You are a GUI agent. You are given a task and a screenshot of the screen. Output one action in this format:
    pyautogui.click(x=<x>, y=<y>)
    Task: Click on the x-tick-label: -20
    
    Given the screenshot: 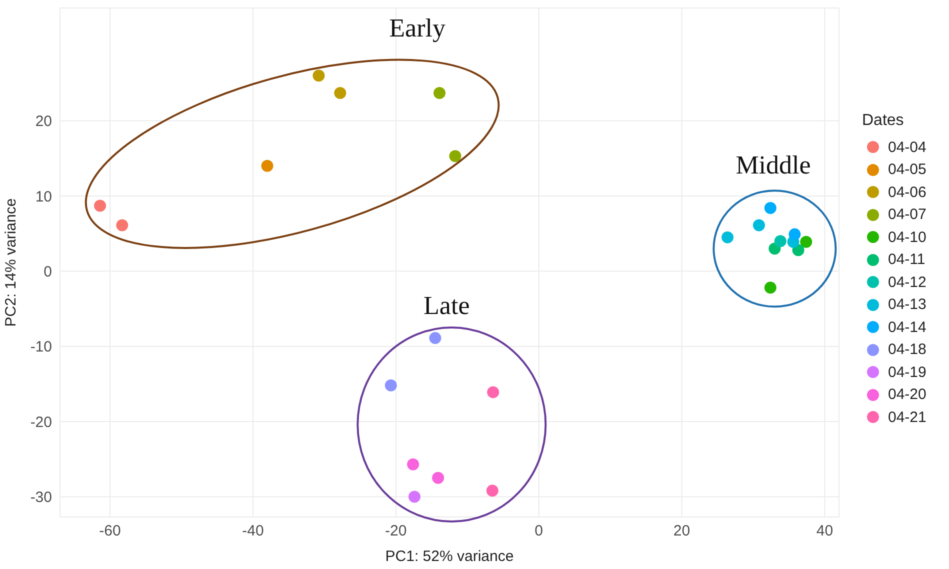 What is the action you would take?
    pyautogui.click(x=396, y=531)
    